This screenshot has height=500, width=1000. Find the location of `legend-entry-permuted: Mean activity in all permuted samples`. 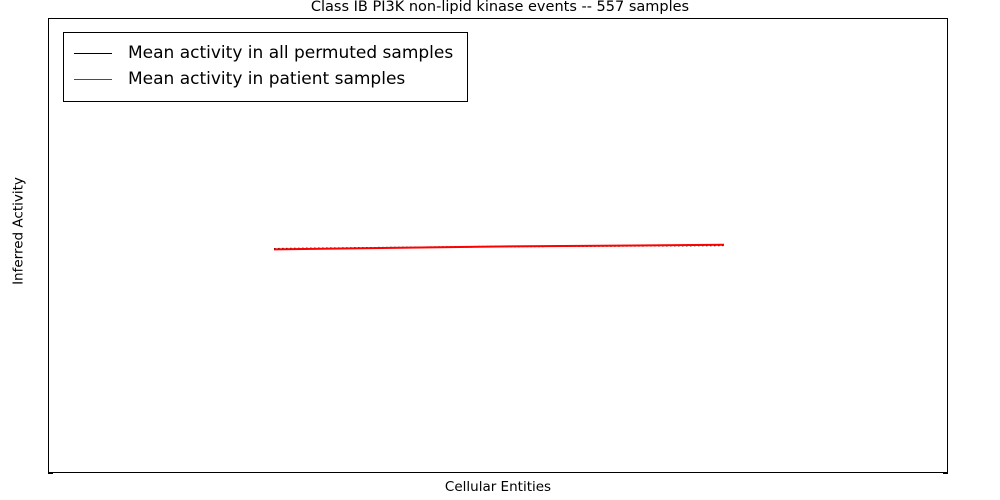

legend-entry-permuted: Mean activity in all permuted samples is located at coordinates (263, 53).